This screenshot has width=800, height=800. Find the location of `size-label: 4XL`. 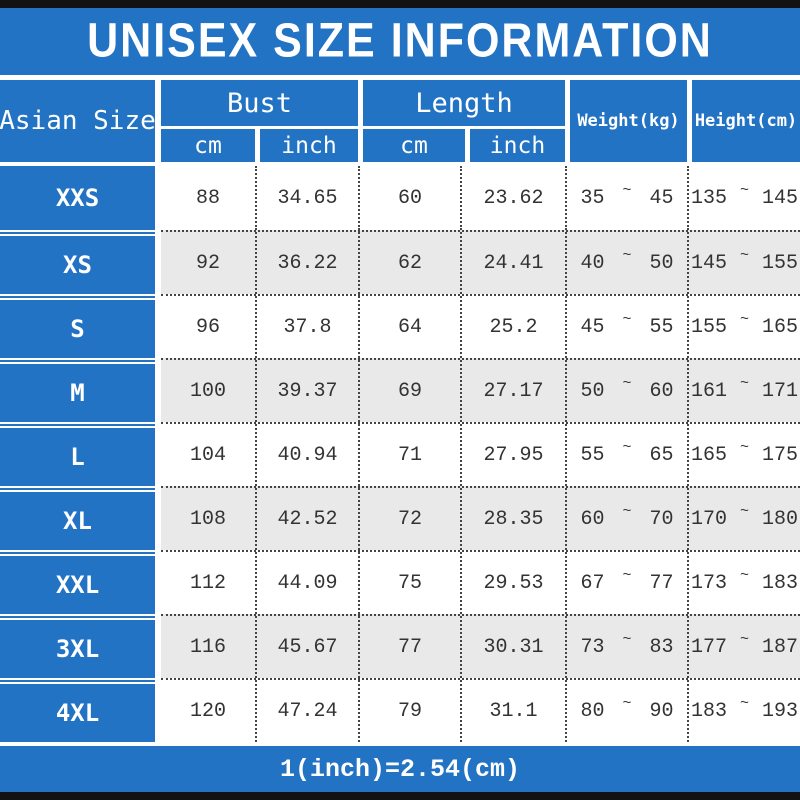

size-label: 4XL is located at coordinates (77, 710).